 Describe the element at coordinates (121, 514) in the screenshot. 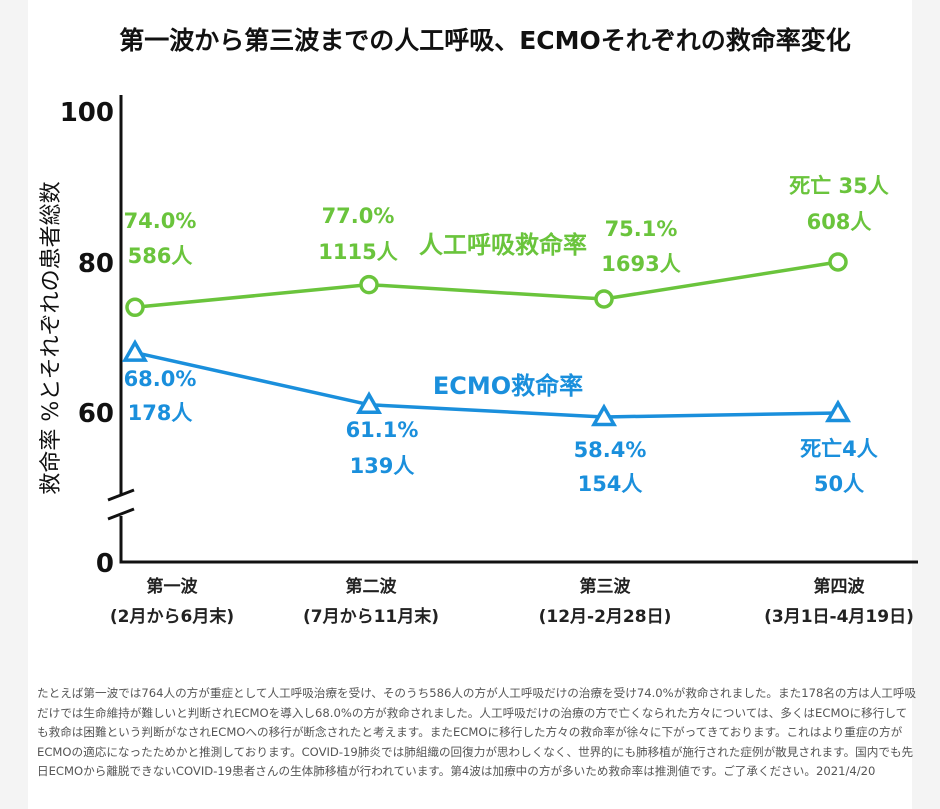

I see `axis-break-mark-lower` at that location.